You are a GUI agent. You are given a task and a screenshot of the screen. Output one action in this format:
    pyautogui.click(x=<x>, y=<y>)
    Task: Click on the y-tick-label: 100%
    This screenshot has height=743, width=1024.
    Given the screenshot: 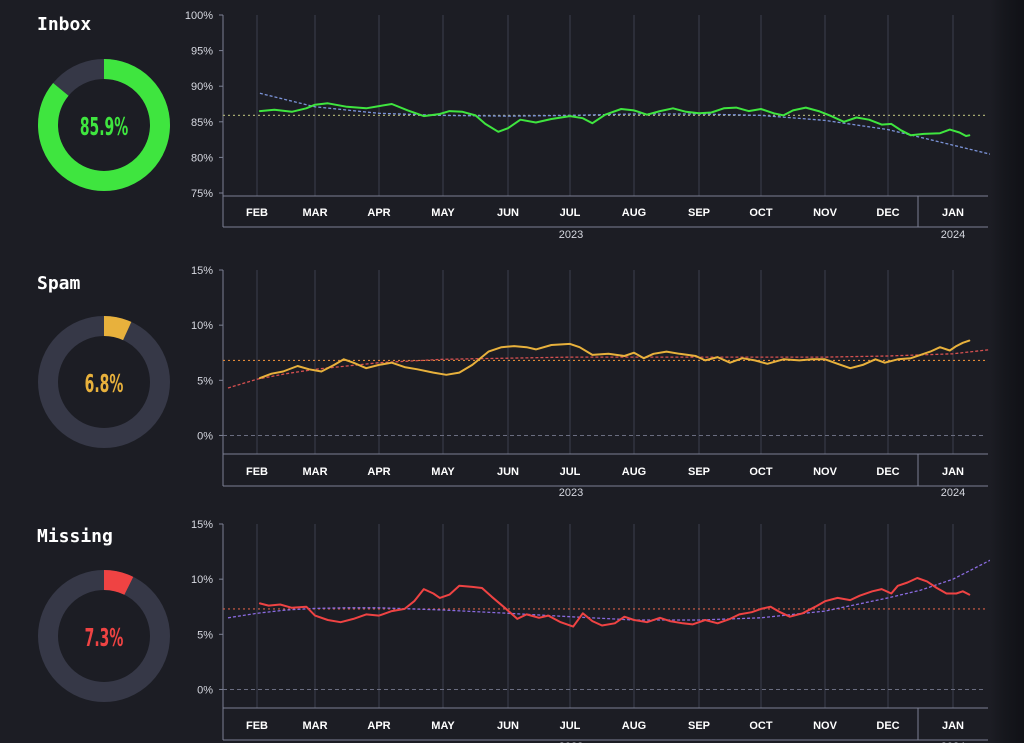 What is the action you would take?
    pyautogui.click(x=199, y=16)
    